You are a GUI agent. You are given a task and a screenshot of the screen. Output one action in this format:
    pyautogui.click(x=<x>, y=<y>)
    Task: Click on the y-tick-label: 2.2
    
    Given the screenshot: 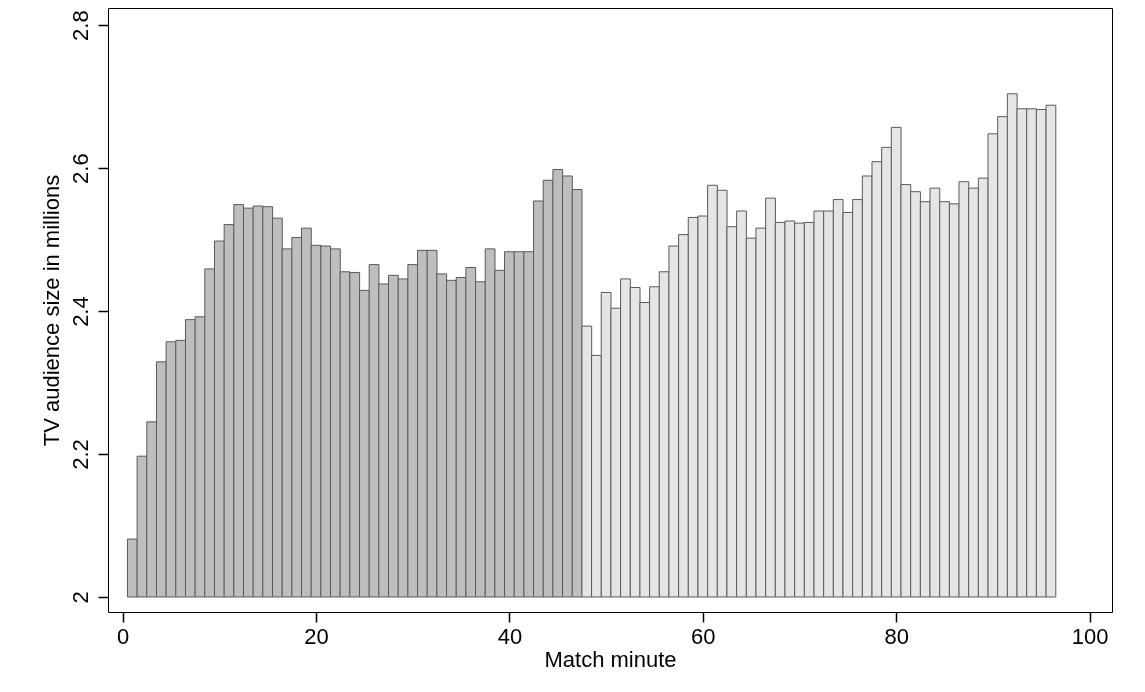 What is the action you would take?
    pyautogui.click(x=80, y=454)
    